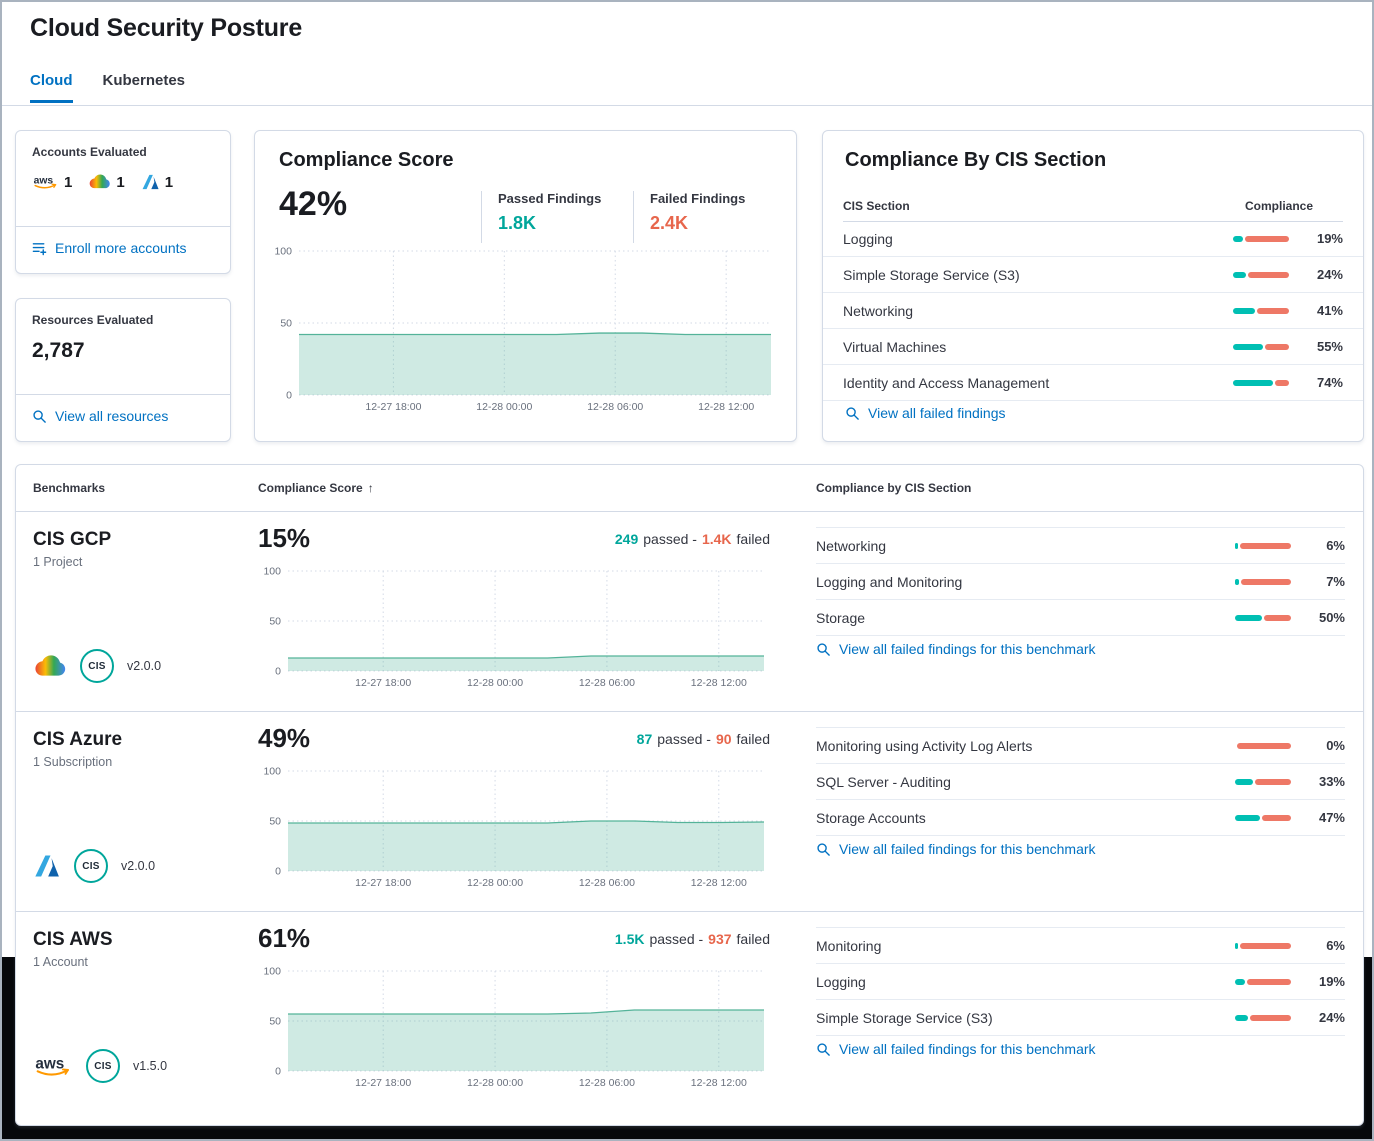 Image resolution: width=1374 pixels, height=1141 pixels. I want to click on resources-evaluated-title: Resources Evaluated, so click(93, 320).